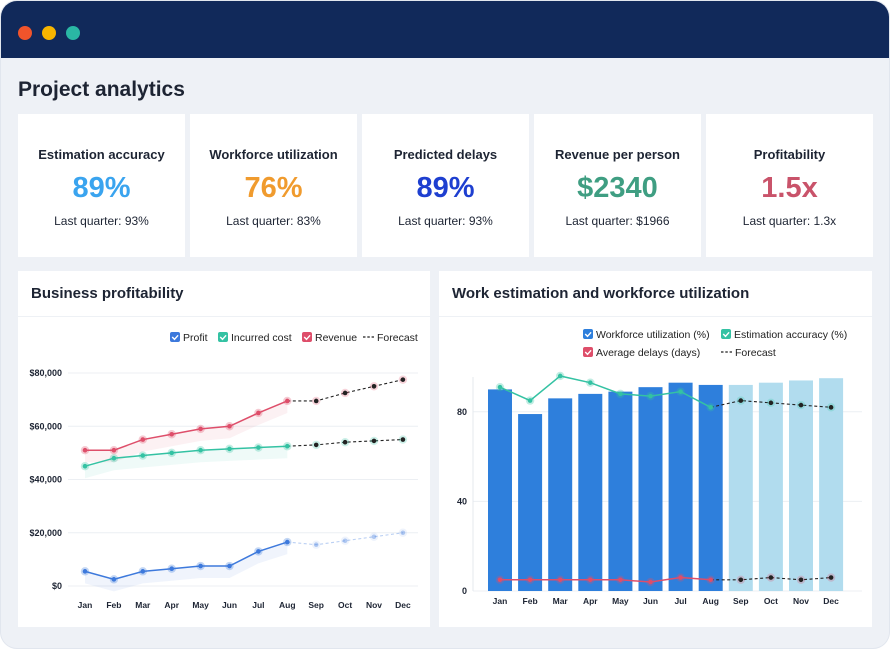 The width and height of the screenshot is (891, 650). I want to click on legend-swatch-profit, so click(175, 337).